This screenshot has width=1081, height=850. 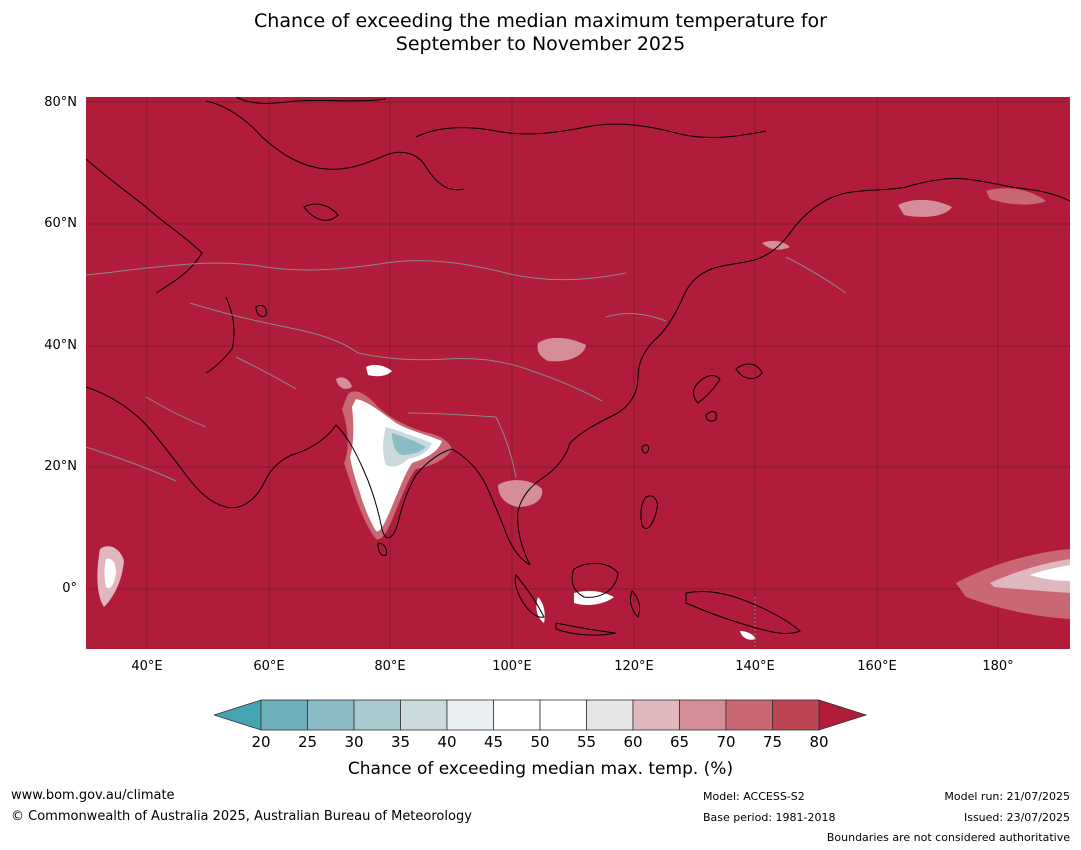 I want to click on model-text: Model: ACCESS-S2, so click(x=754, y=796).